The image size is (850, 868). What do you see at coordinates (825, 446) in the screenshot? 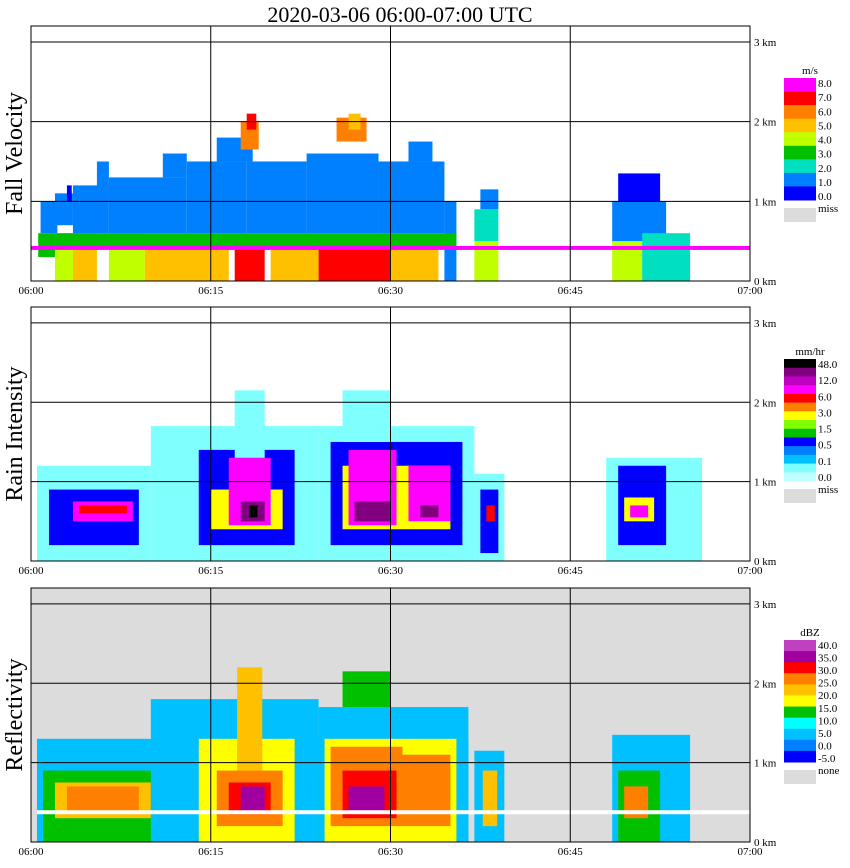
I see `colorbar-tick-label: 0.5` at bounding box center [825, 446].